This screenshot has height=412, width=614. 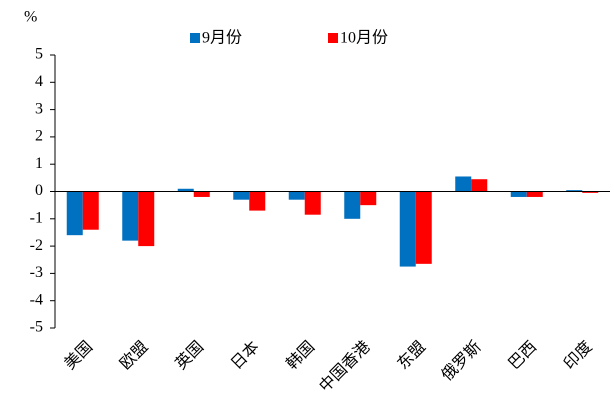 What do you see at coordinates (39, 163) in the screenshot?
I see `y-tick-label: 1` at bounding box center [39, 163].